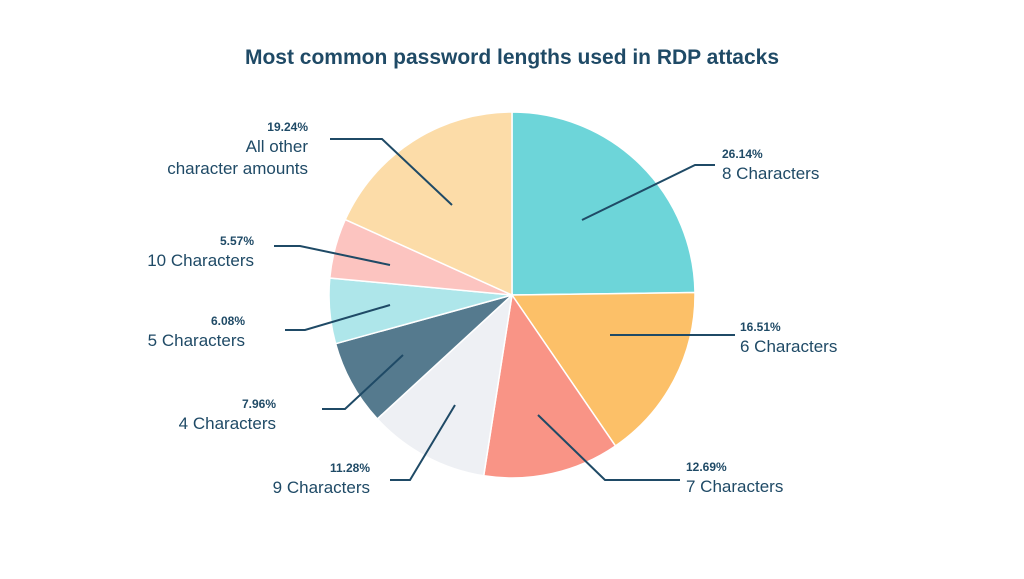 This screenshot has height=579, width=1024. Describe the element at coordinates (227, 423) in the screenshot. I see `slice-category-label-5: 4 Characters` at that location.